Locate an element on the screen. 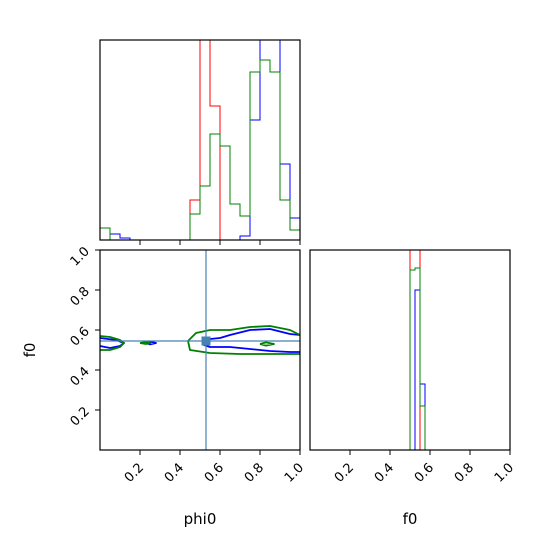 The width and height of the screenshot is (550, 550). xlabel-f0: f0 is located at coordinates (410, 519).